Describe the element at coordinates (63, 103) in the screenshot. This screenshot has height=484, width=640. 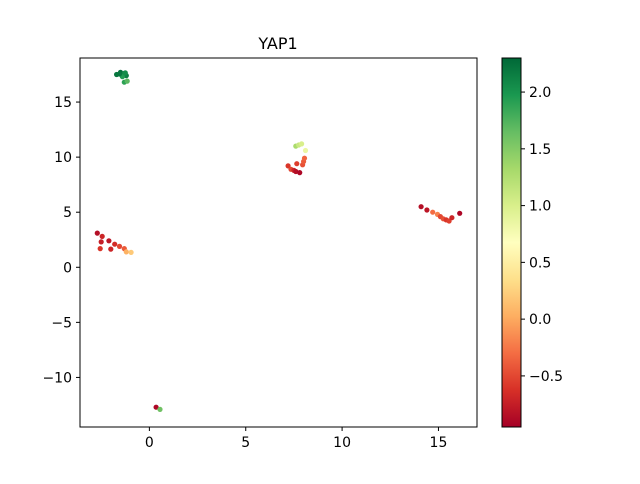
I see `y-tick-label: 15` at that location.